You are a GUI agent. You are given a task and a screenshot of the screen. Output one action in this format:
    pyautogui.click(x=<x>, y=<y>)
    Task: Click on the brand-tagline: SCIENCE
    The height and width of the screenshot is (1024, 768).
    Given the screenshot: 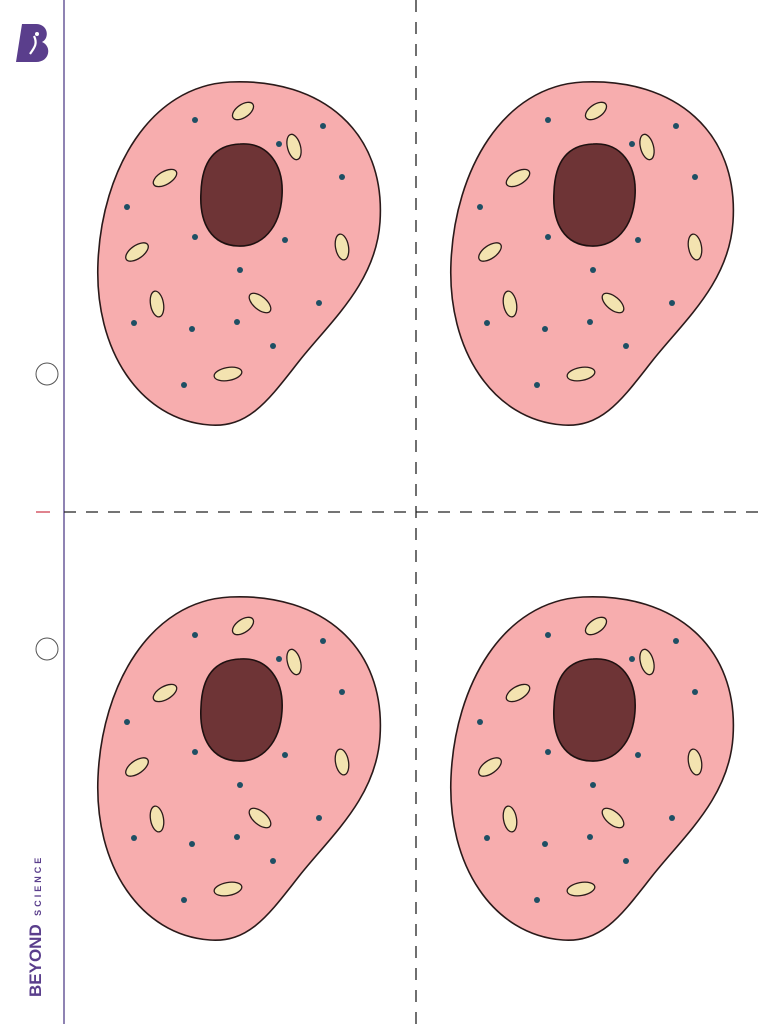 What is the action you would take?
    pyautogui.click(x=38, y=885)
    